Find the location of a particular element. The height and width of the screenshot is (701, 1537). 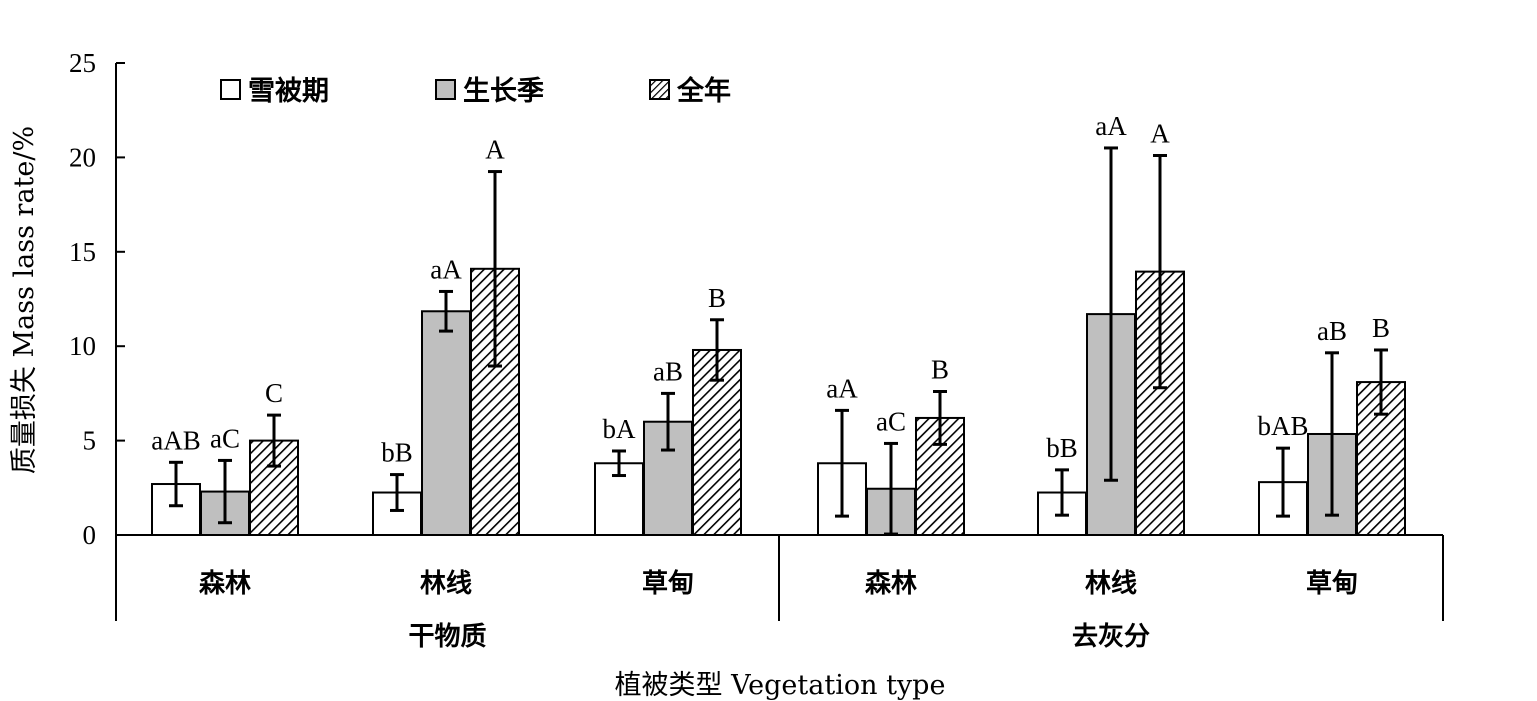

significance-label: aAB is located at coordinates (176, 440).